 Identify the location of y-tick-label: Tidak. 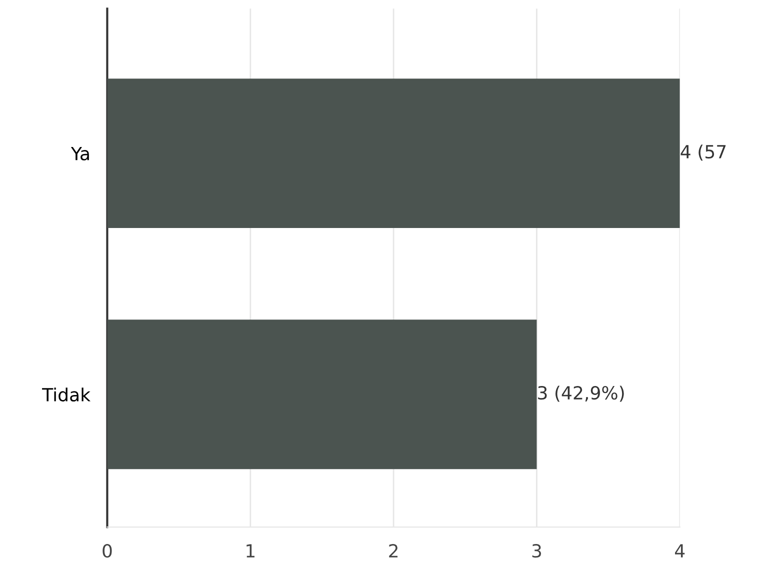
(66, 395).